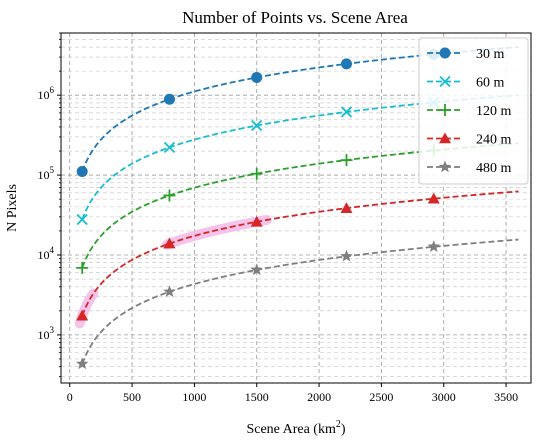 The image size is (550, 444). What do you see at coordinates (444, 397) in the screenshot?
I see `x-tick-label: 3000` at bounding box center [444, 397].